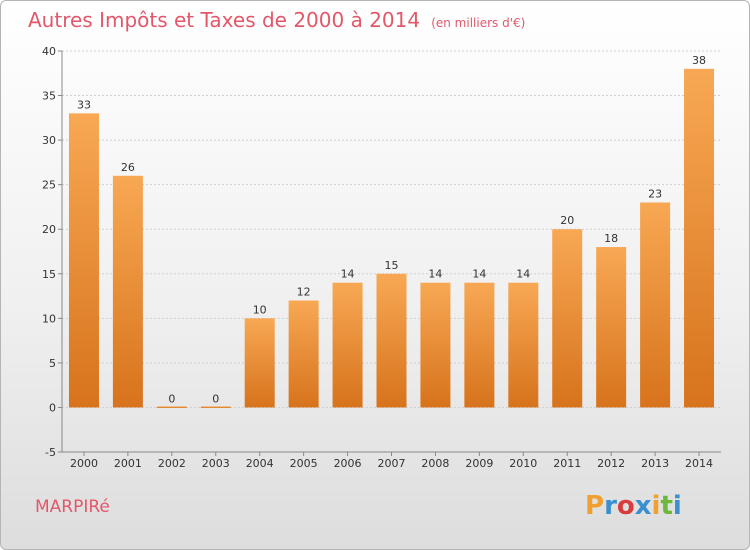  I want to click on x-tick-label: 2010, so click(523, 463).